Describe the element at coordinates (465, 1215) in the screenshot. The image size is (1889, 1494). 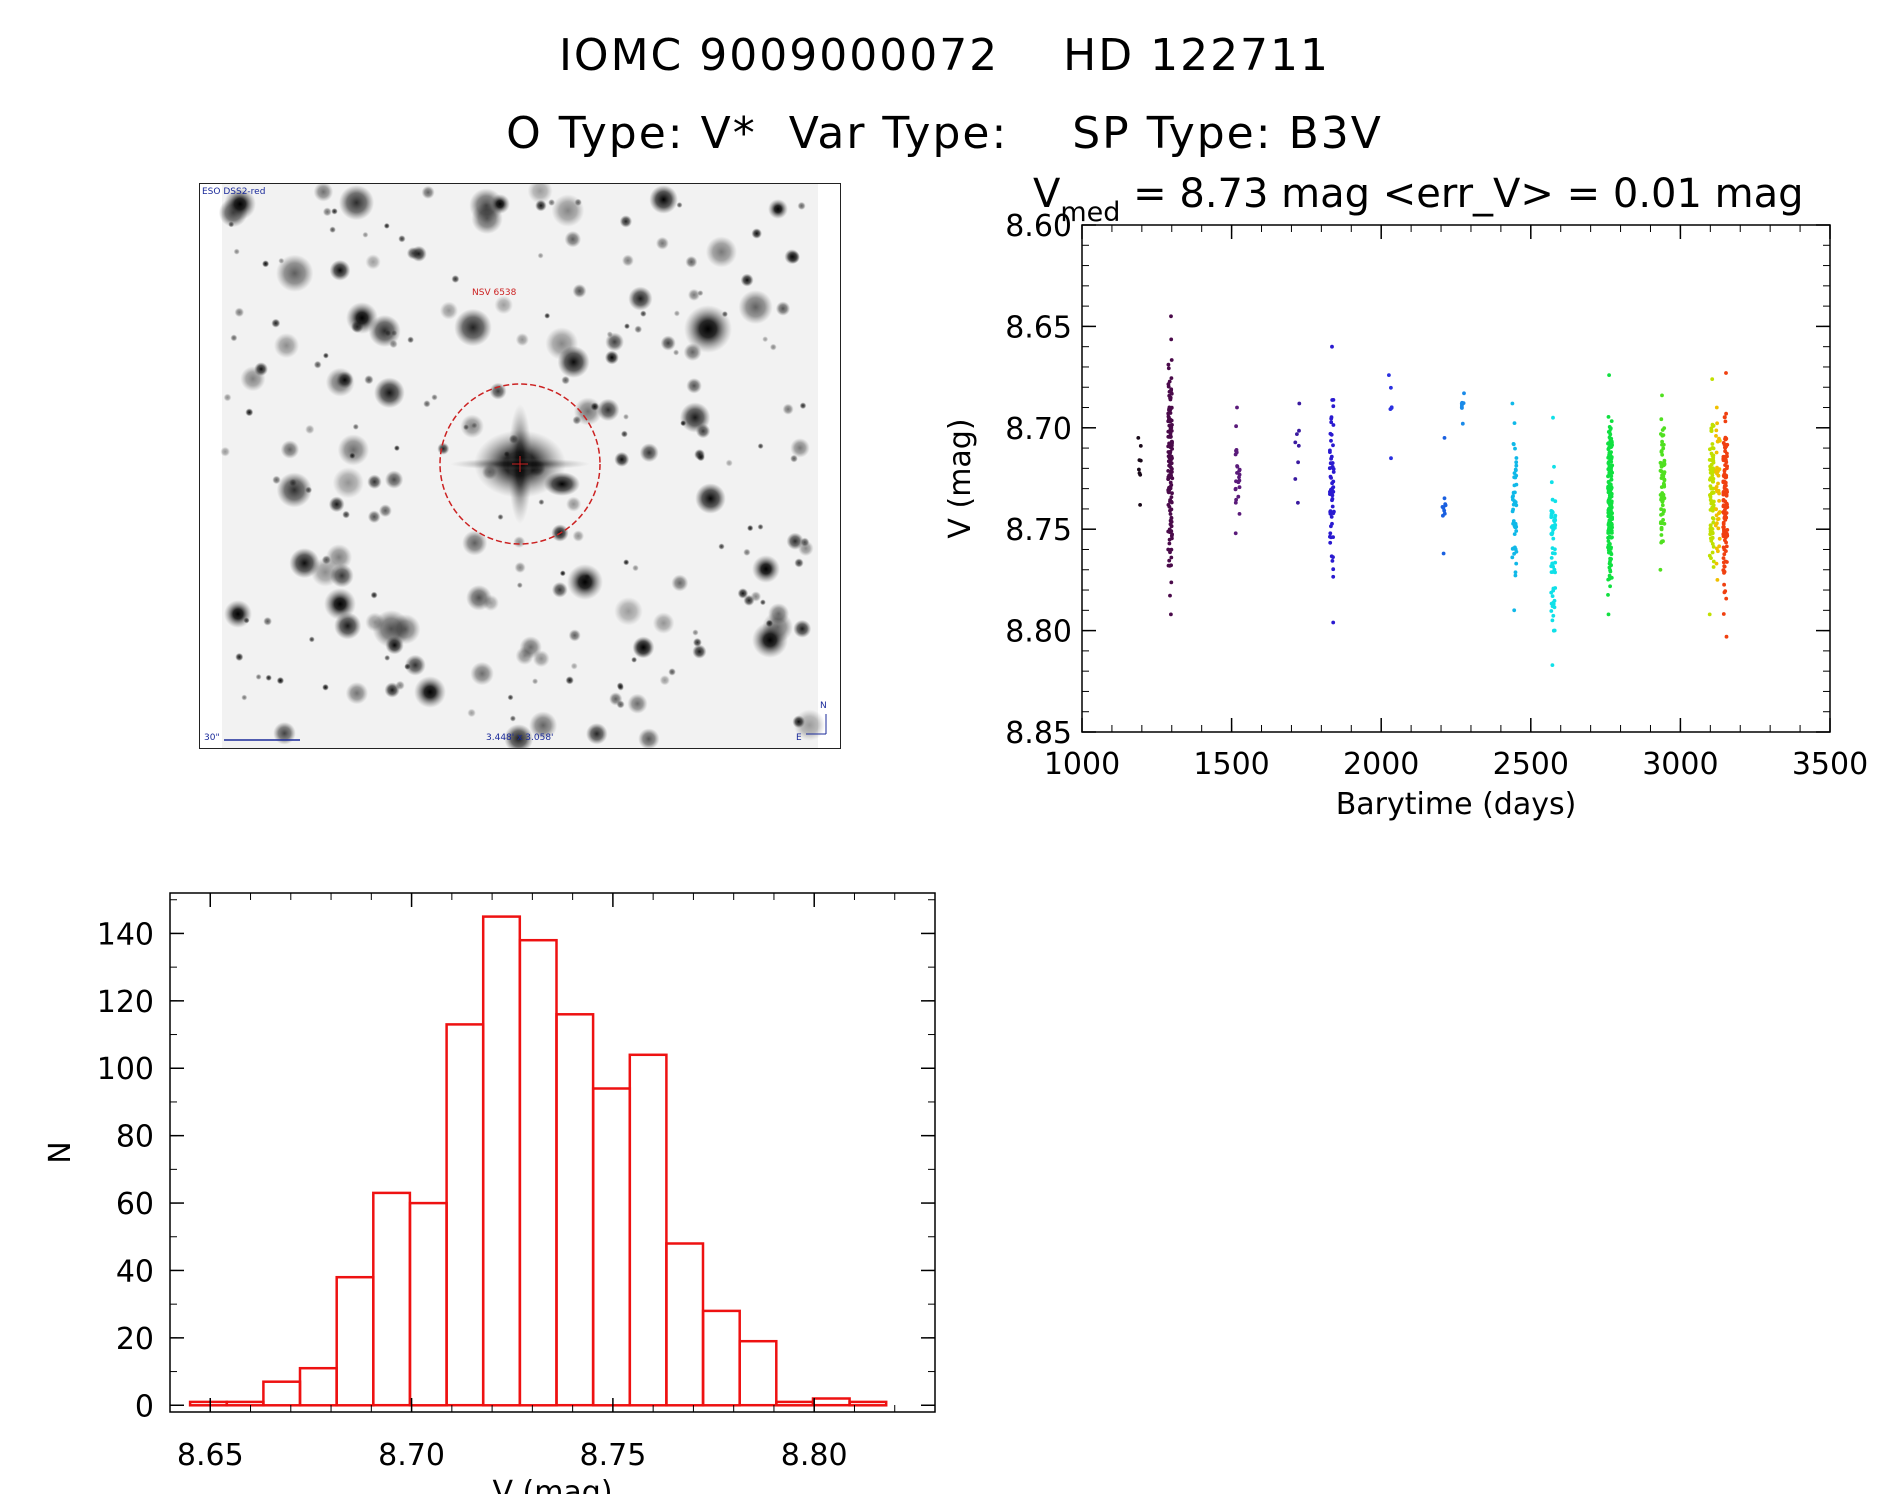
I see `histogram-bar` at that location.